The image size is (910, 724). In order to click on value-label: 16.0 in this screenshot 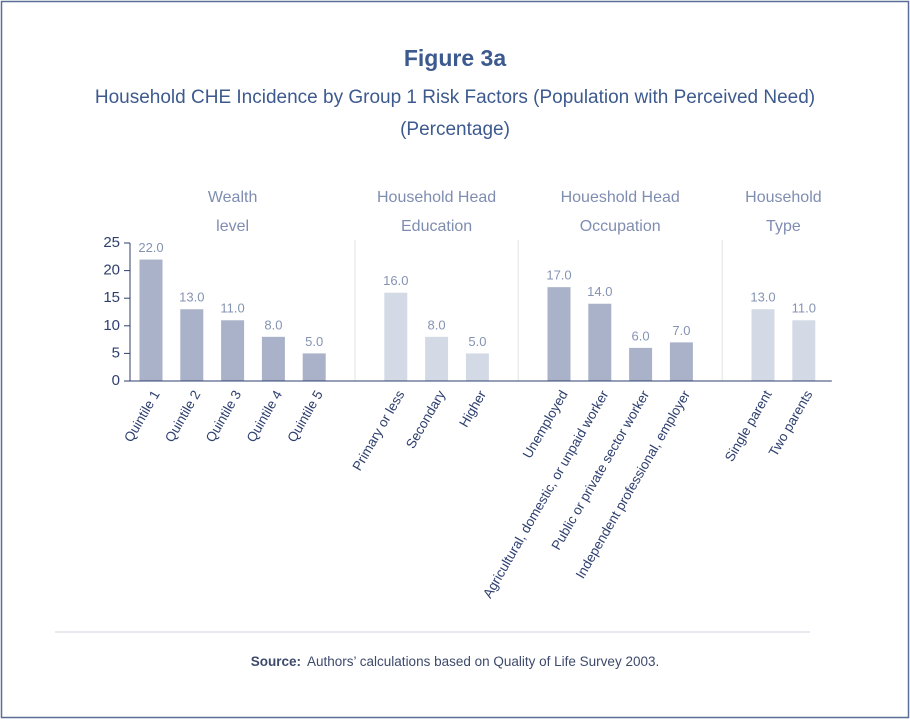, I will do `click(395, 280)`.